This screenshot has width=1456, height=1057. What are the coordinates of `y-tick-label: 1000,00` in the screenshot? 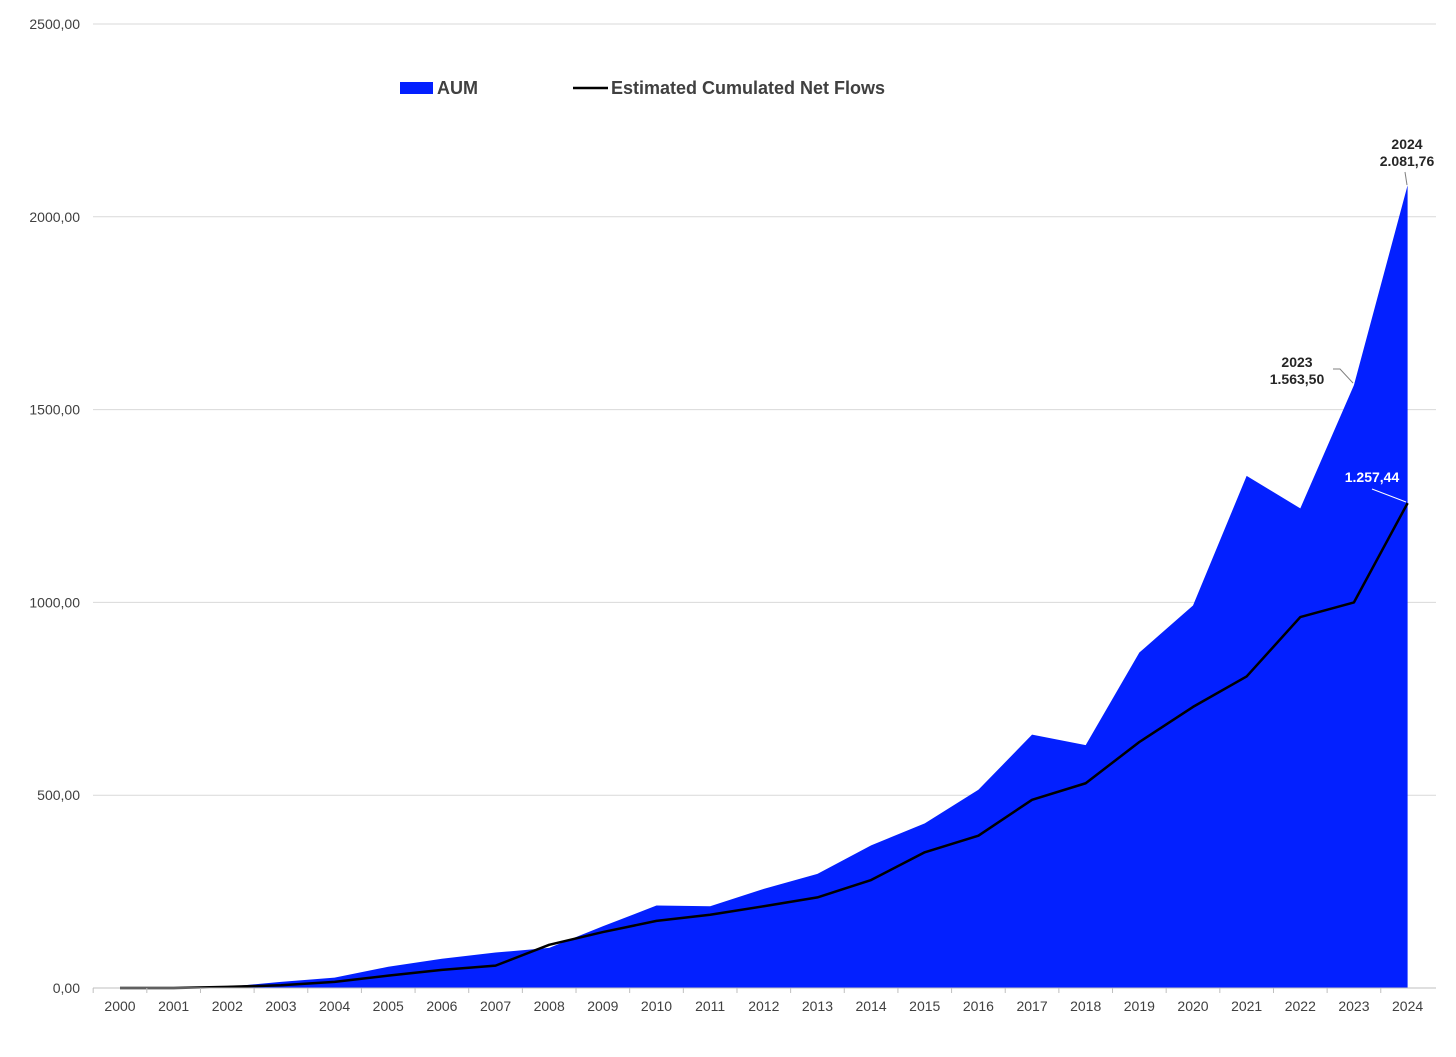 It's located at (54, 602).